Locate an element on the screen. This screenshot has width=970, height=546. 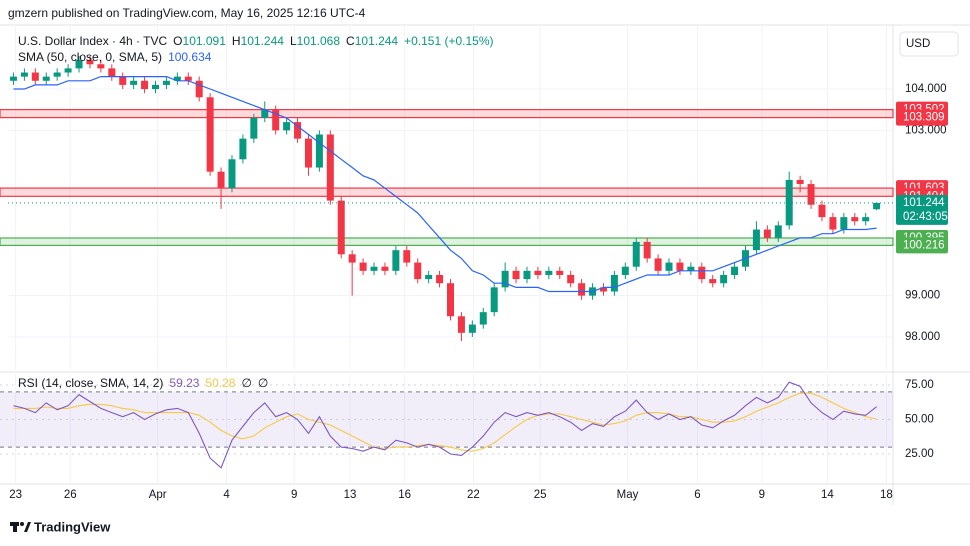
logo-slash is located at coordinates (27, 527).